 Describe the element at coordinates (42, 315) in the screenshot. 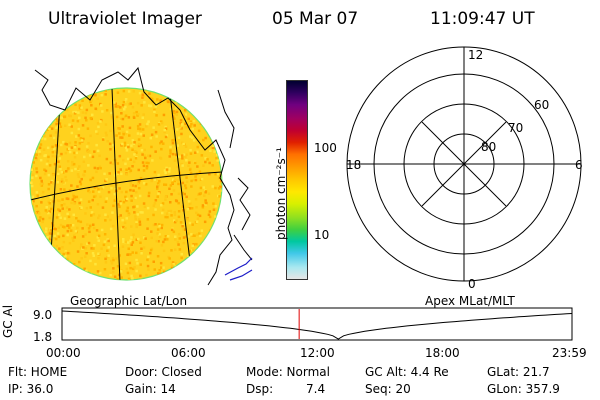

I see `altitude-tick-9: 9.0` at that location.